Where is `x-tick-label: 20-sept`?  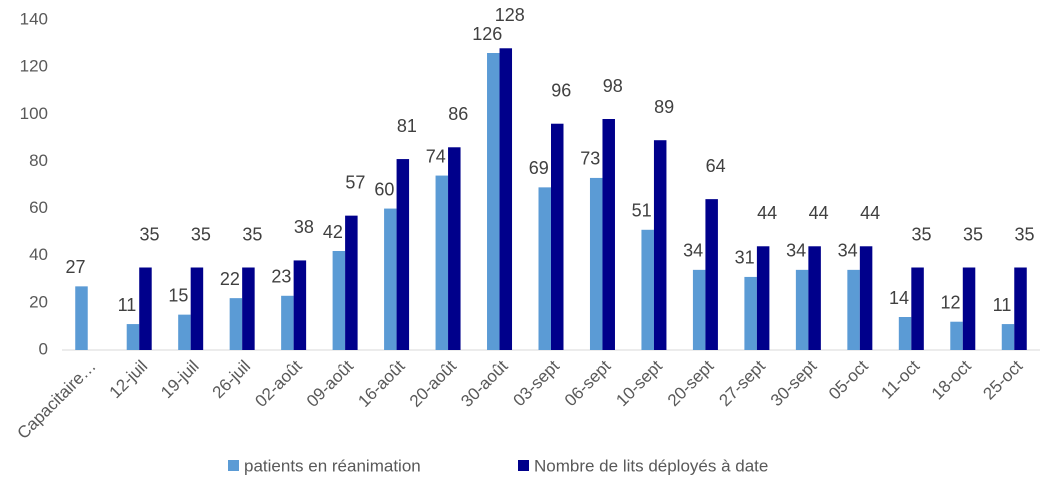 x-tick-label: 20-sept is located at coordinates (691, 383).